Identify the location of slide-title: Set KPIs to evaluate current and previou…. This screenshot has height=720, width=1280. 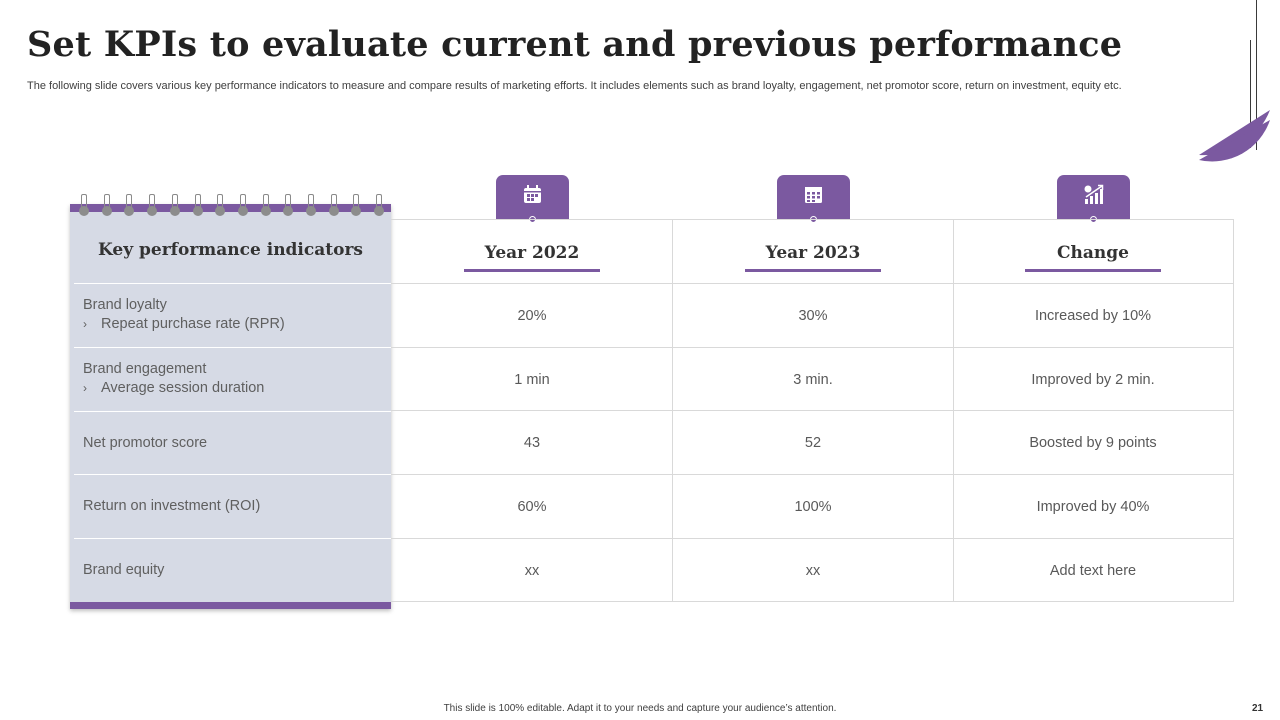
(575, 44).